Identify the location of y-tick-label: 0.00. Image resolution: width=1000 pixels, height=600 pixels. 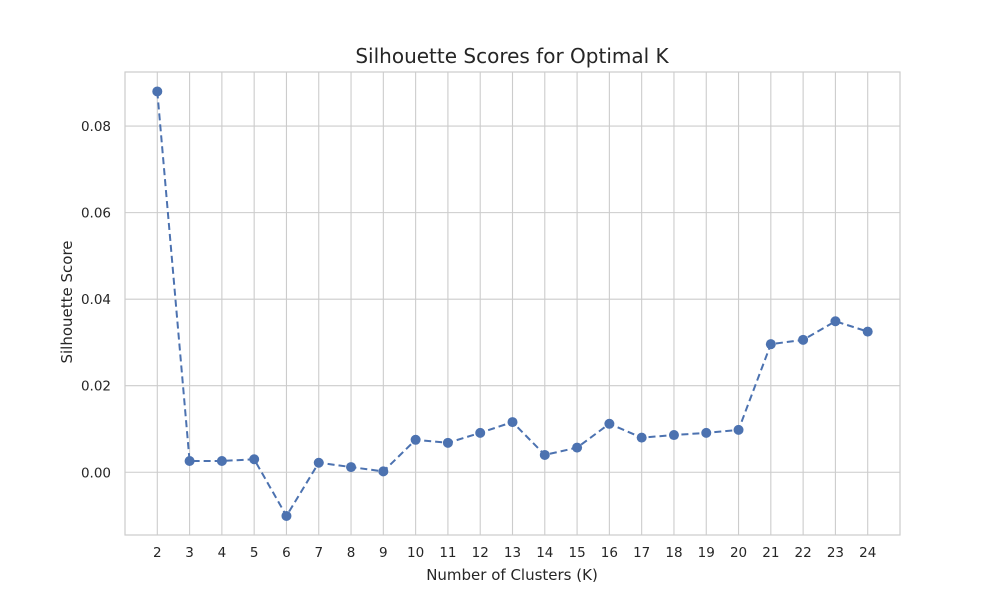
(96, 473).